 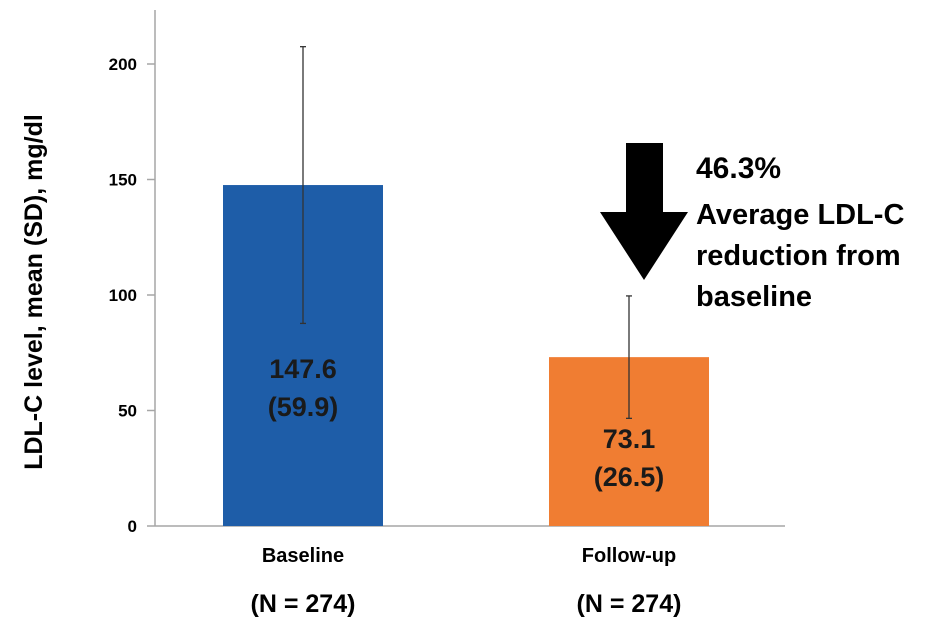 I want to click on data-label-sd: (59.9), so click(x=303, y=407).